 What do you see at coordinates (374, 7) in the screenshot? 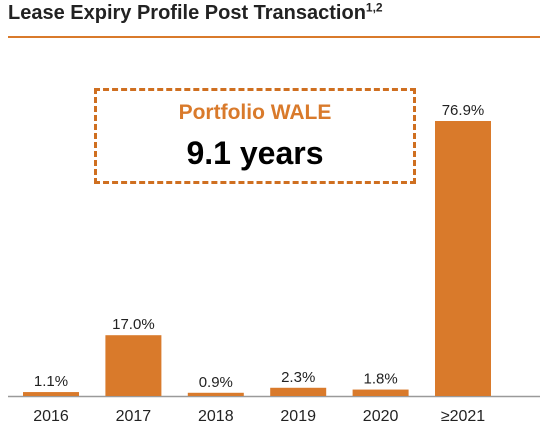
I see `chart-title-footnote: 1,2` at bounding box center [374, 7].